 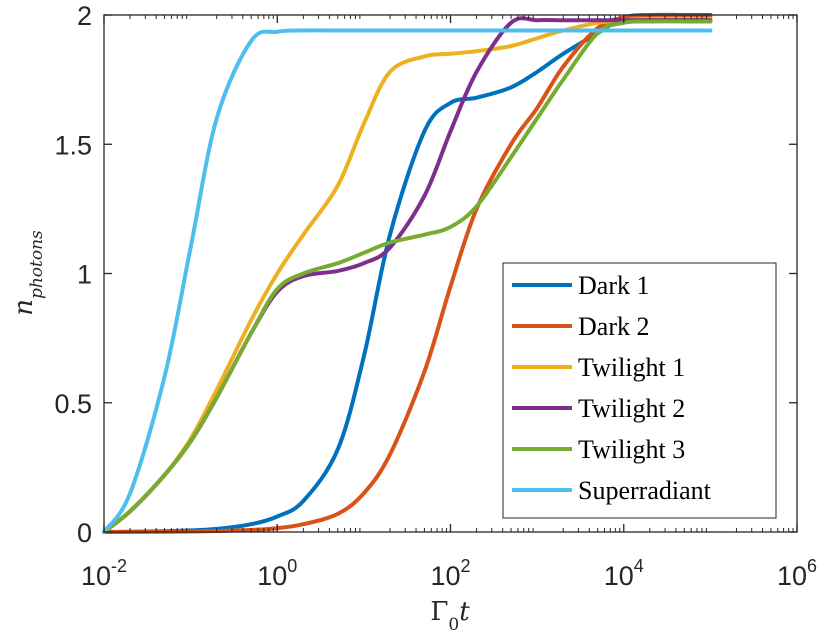 I want to click on legend-label-3: Twilight 1, so click(x=631, y=367).